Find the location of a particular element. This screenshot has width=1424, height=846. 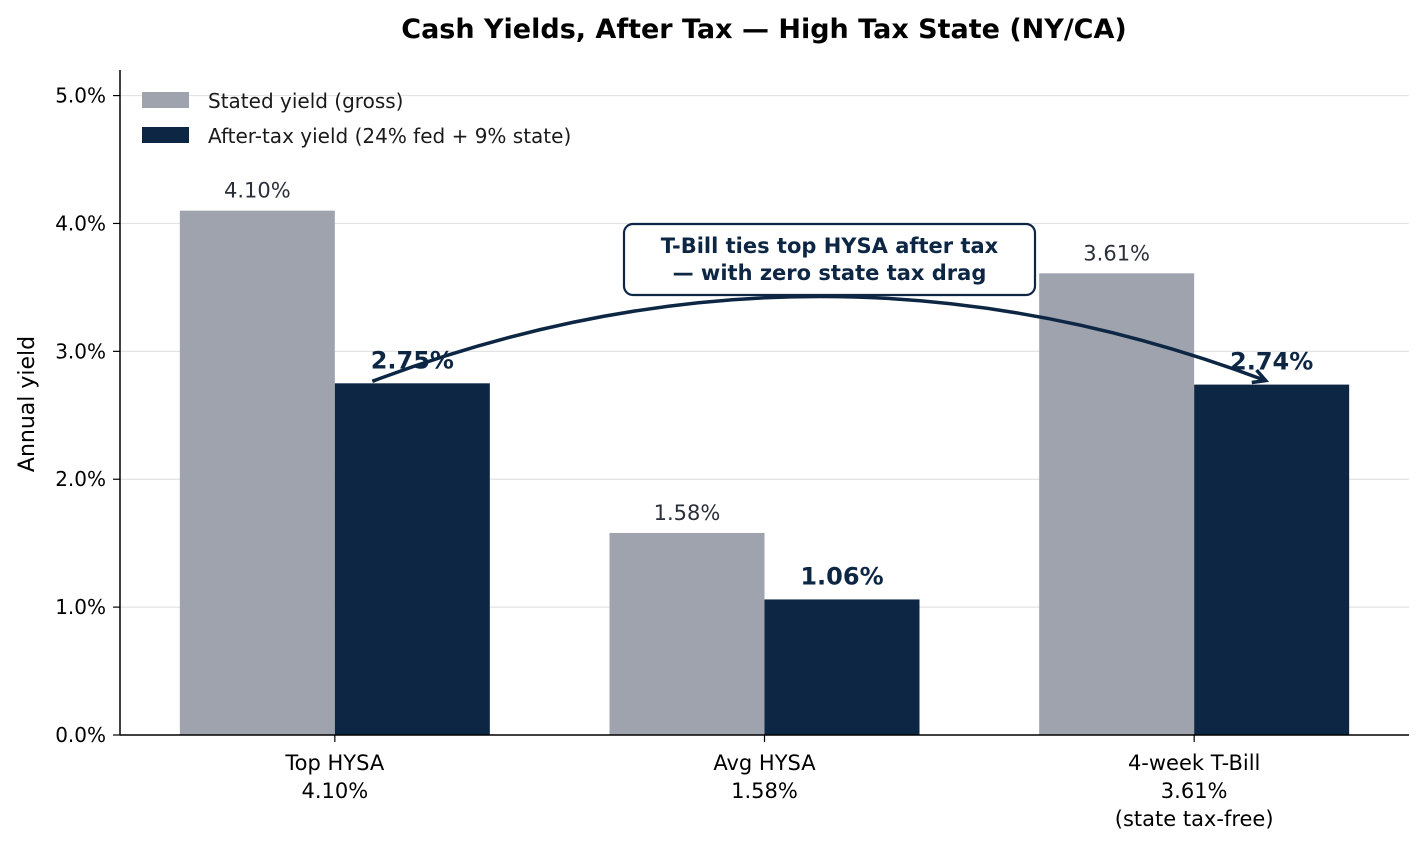

y-tick-label: 2.0% is located at coordinates (80, 479).